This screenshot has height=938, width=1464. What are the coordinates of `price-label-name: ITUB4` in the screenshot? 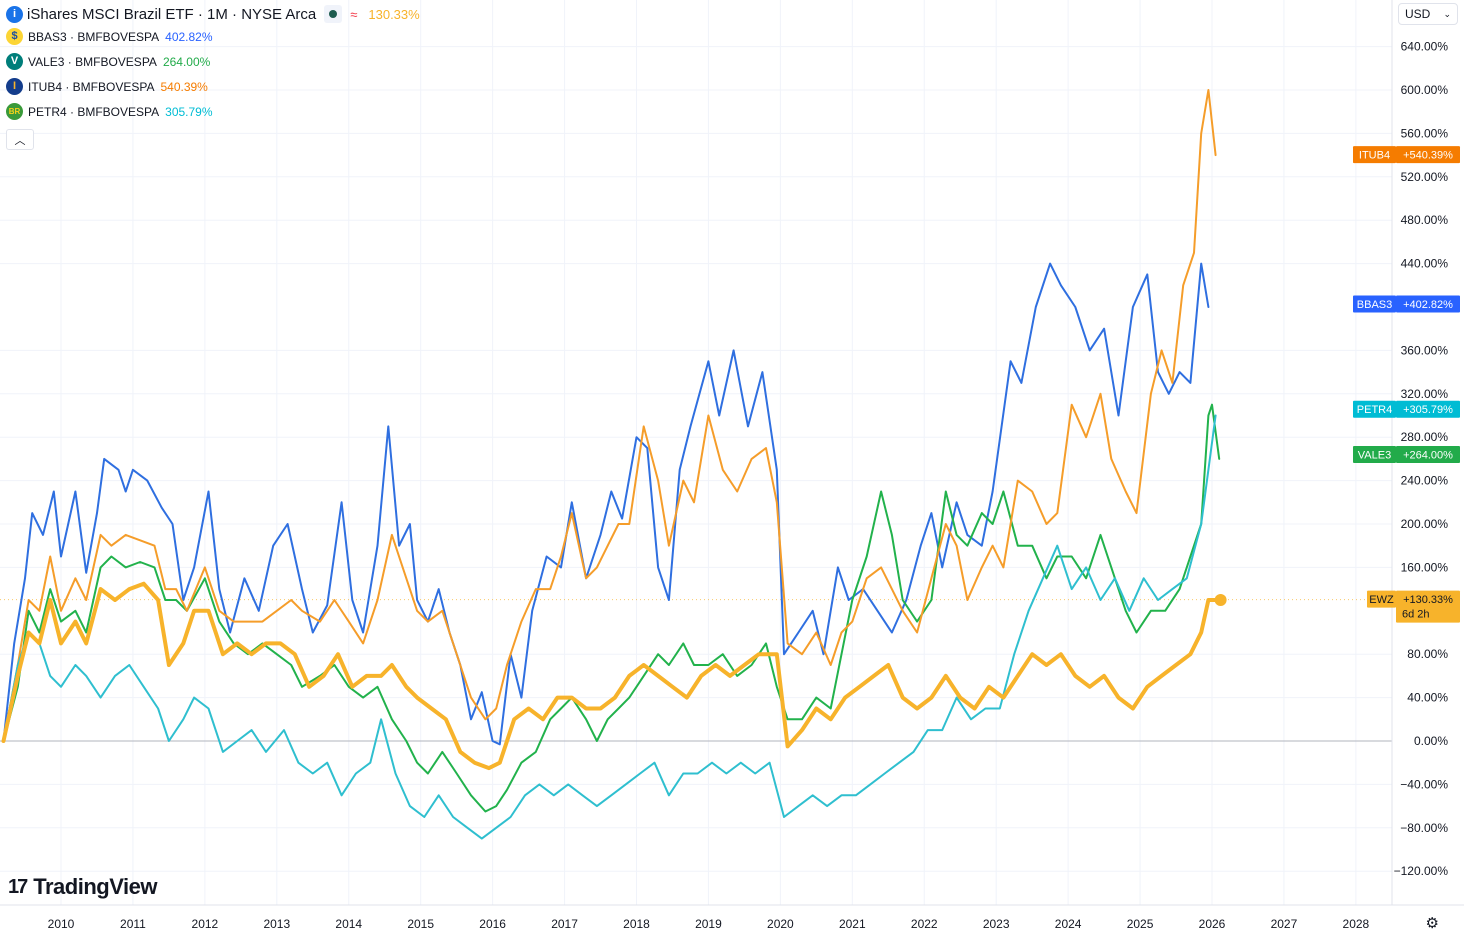 It's located at (1374, 156).